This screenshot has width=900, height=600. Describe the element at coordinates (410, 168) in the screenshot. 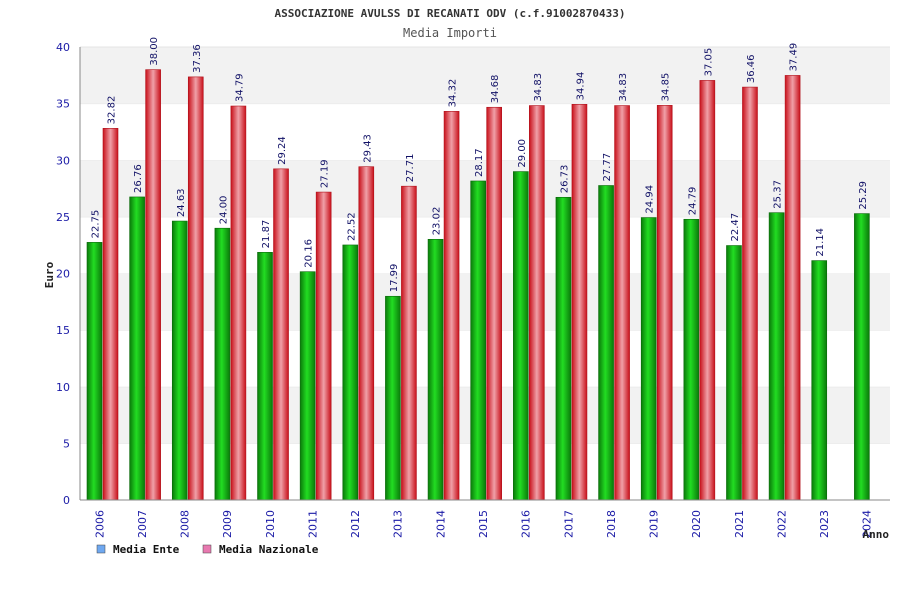

I see `data-label: 27.71` at that location.